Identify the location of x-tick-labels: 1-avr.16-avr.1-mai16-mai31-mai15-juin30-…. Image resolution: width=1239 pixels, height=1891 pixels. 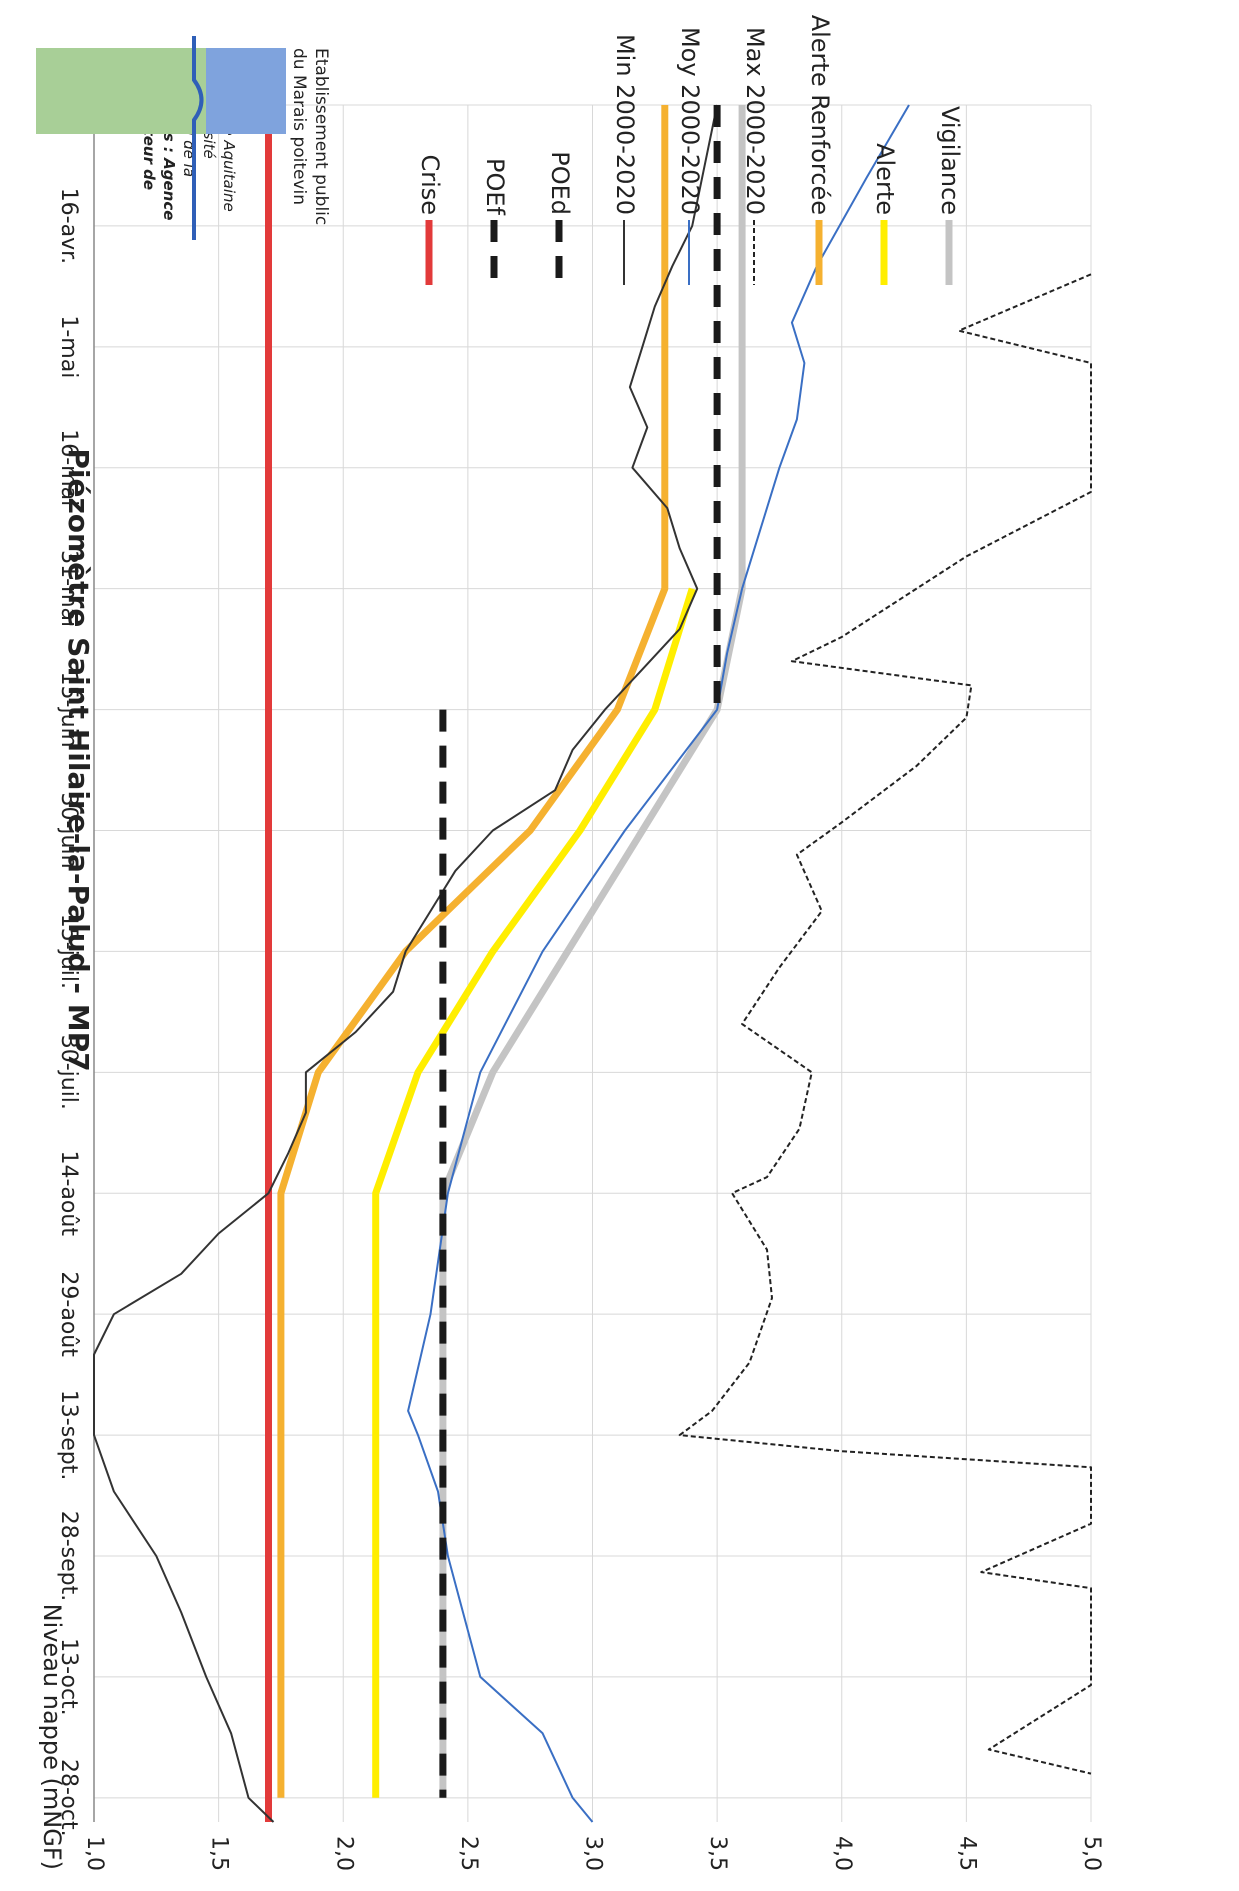
(68, 955).